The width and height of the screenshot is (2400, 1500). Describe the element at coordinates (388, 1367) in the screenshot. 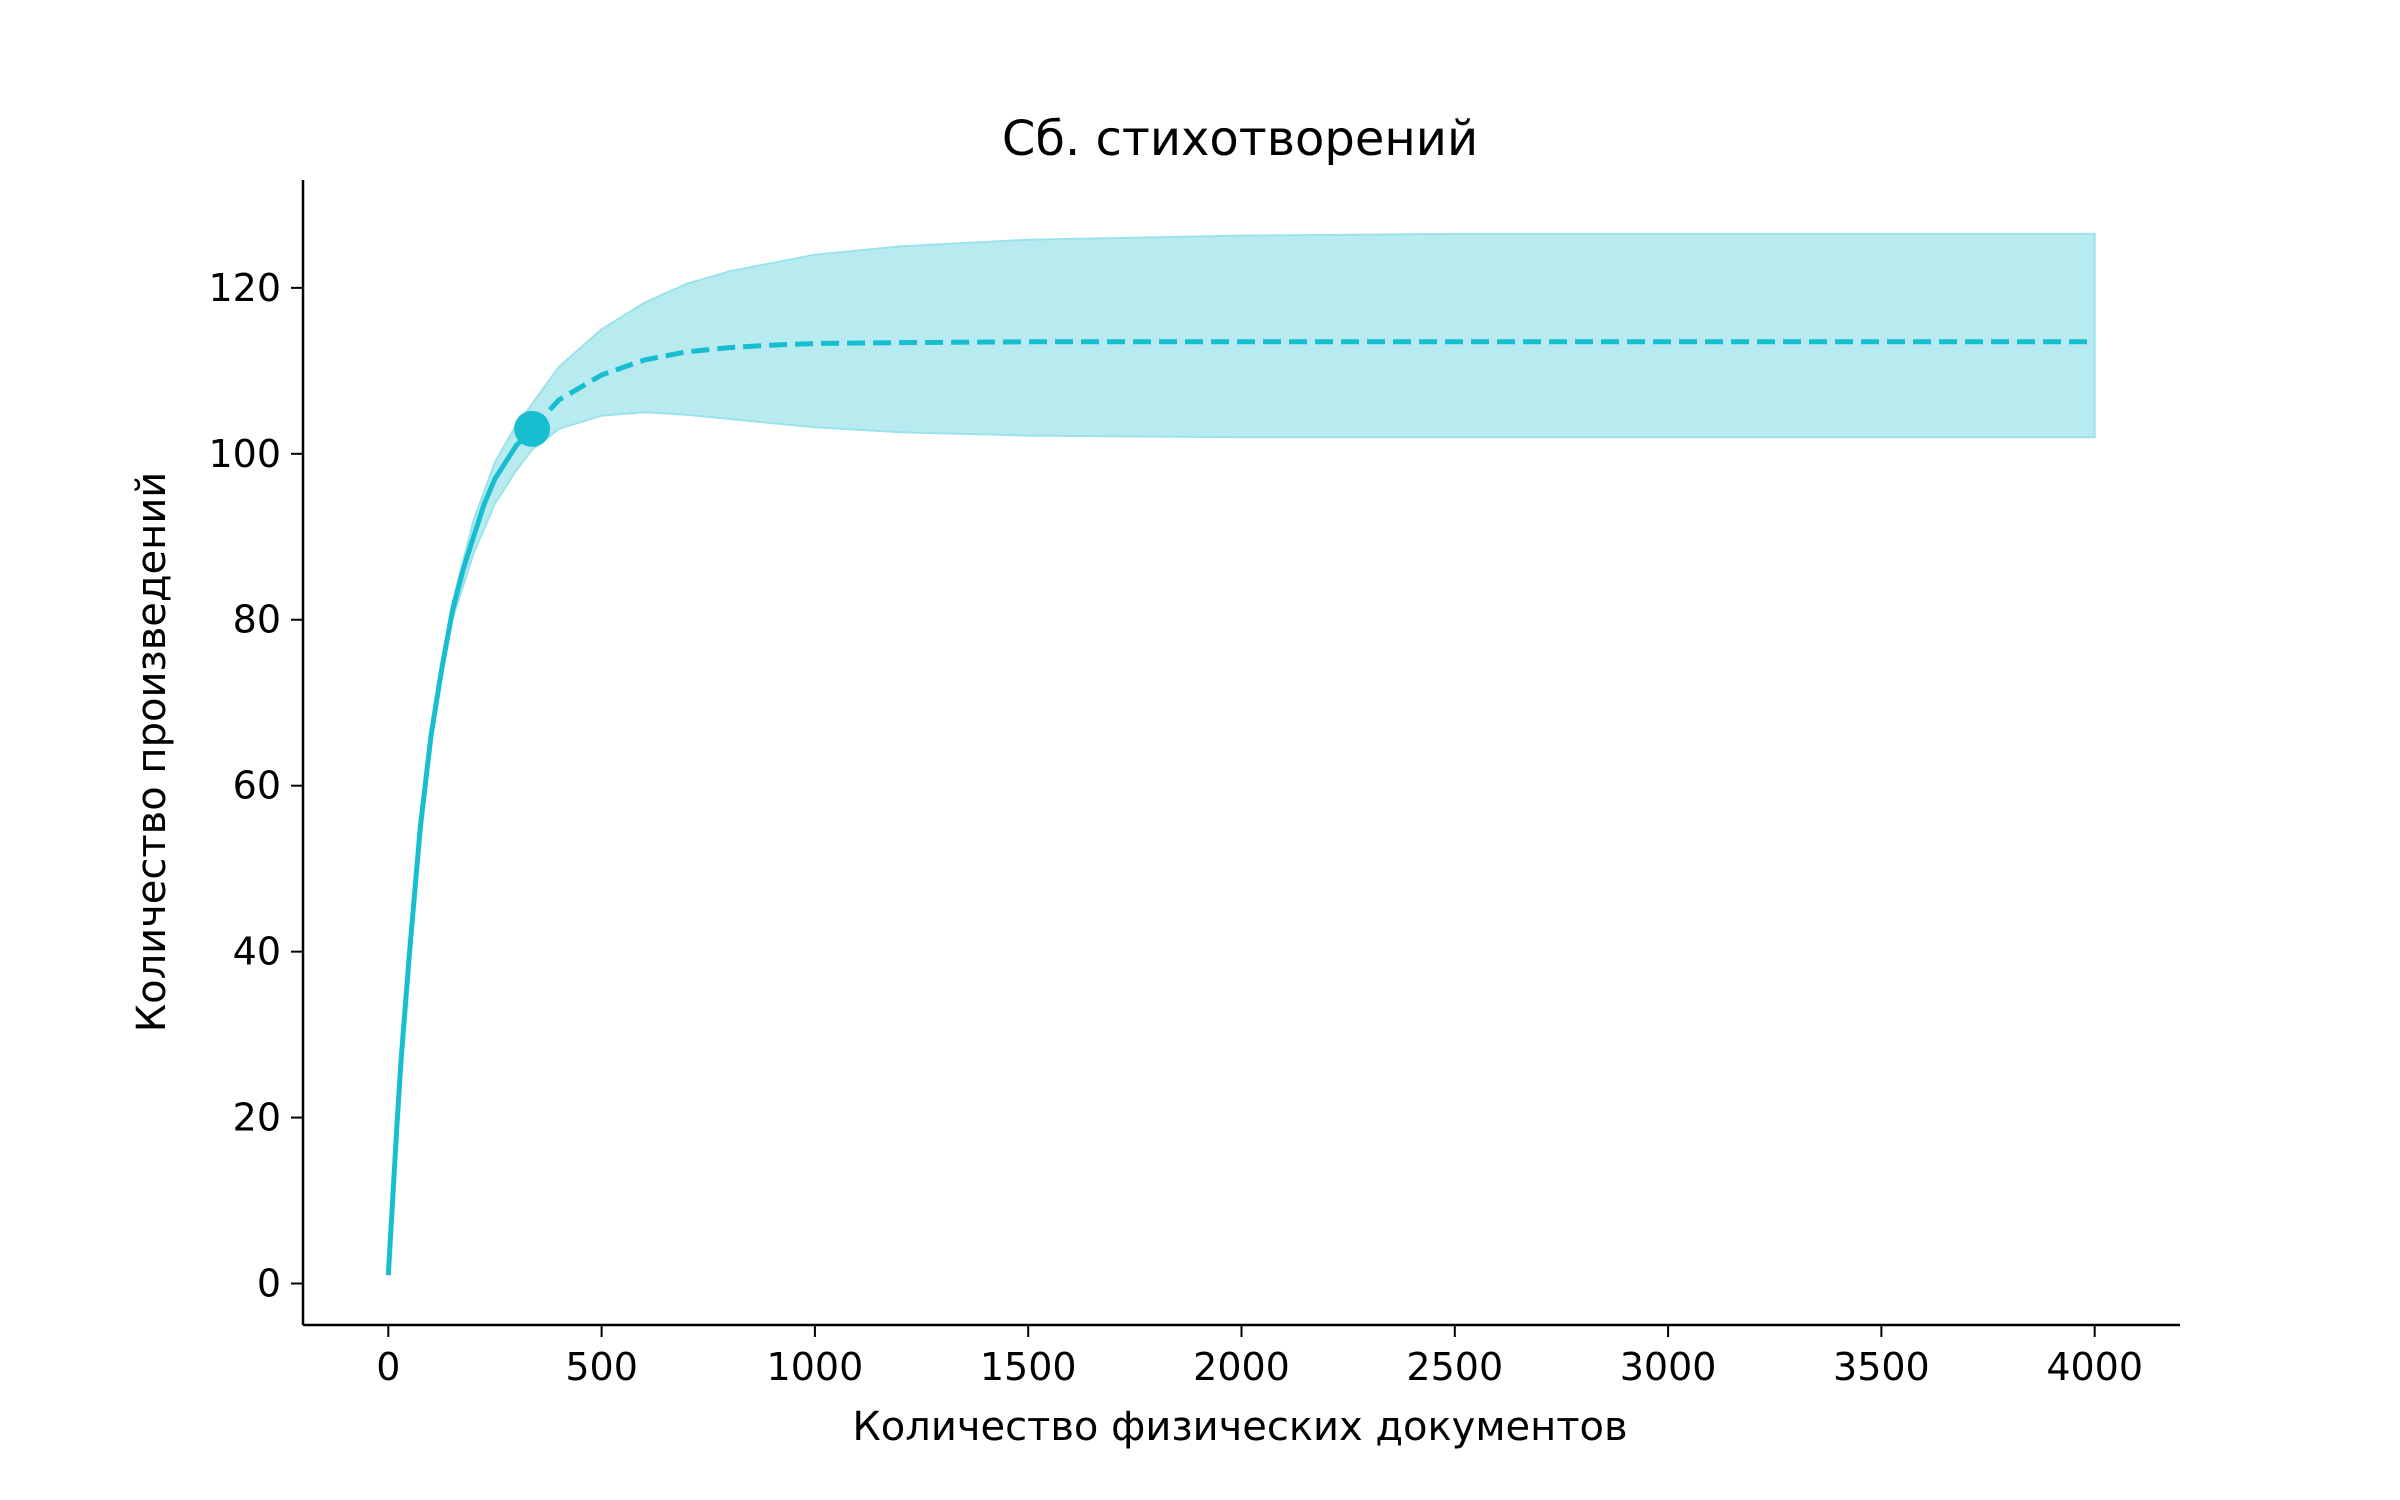

I see `x-tick-label: 0` at that location.